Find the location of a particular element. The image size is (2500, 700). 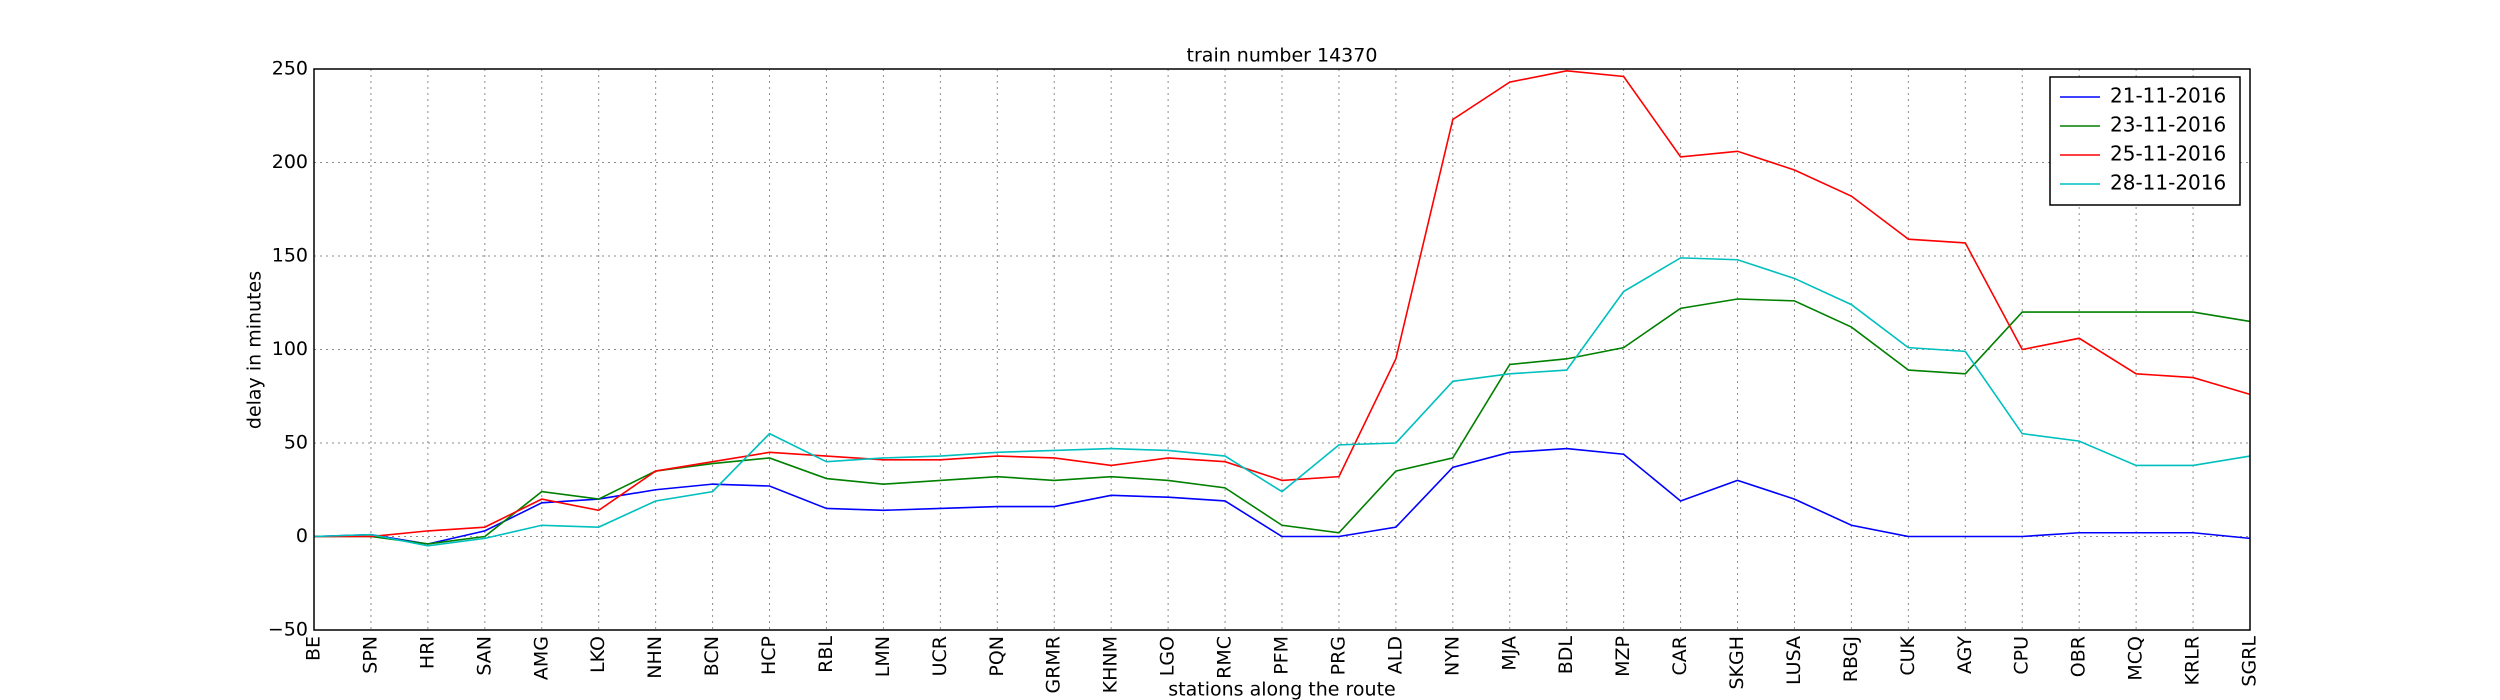

x-tick-label: CPU is located at coordinates (2022, 655).